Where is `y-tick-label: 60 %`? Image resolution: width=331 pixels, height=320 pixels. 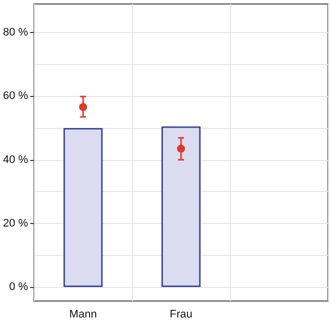 y-tick-label: 60 % is located at coordinates (15, 96).